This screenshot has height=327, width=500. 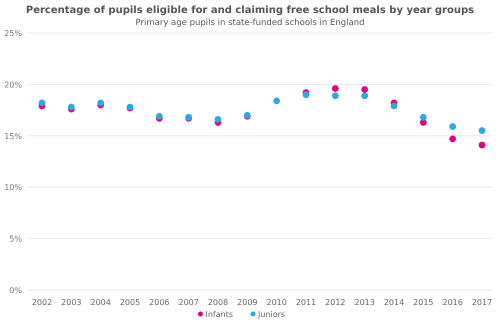 What do you see at coordinates (306, 302) in the screenshot?
I see `x-tick-label: 2011` at bounding box center [306, 302].